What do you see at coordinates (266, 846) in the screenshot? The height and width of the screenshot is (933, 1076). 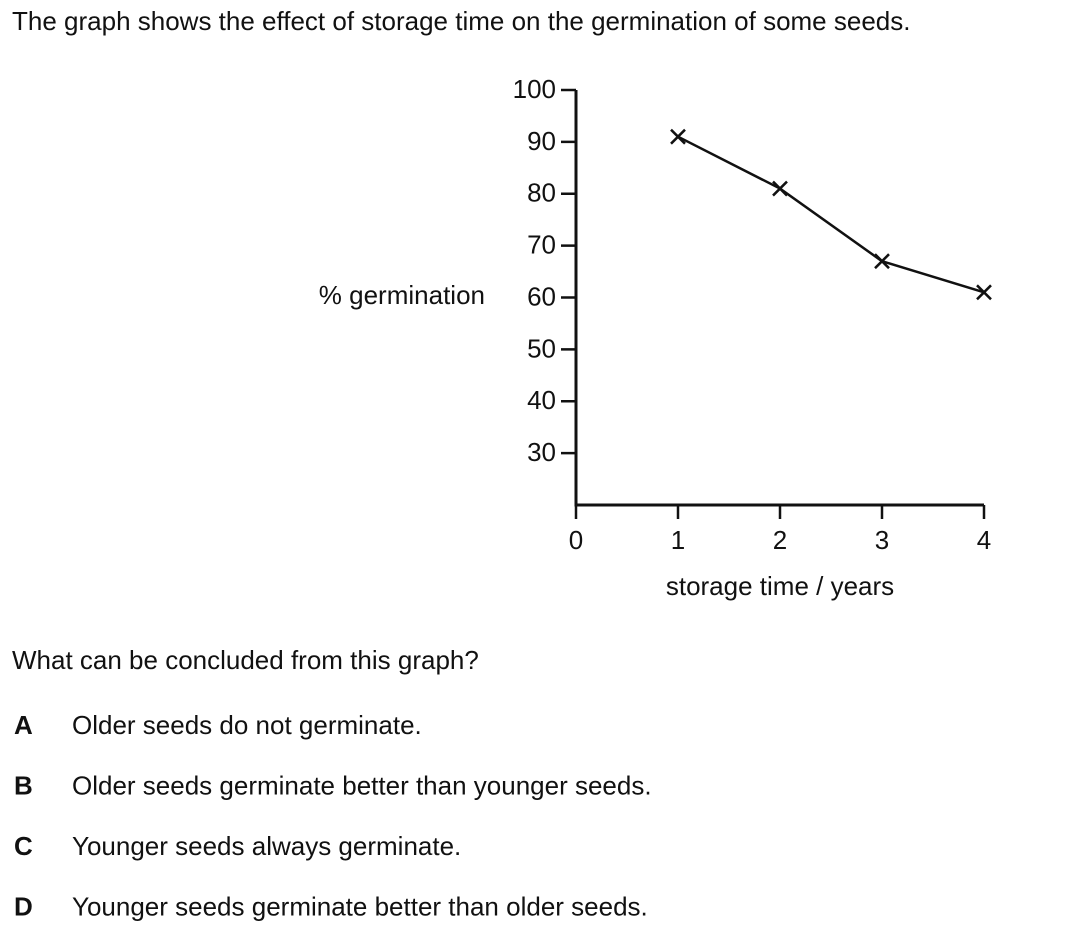 I see `option-text: Younger seeds always germinate.` at bounding box center [266, 846].